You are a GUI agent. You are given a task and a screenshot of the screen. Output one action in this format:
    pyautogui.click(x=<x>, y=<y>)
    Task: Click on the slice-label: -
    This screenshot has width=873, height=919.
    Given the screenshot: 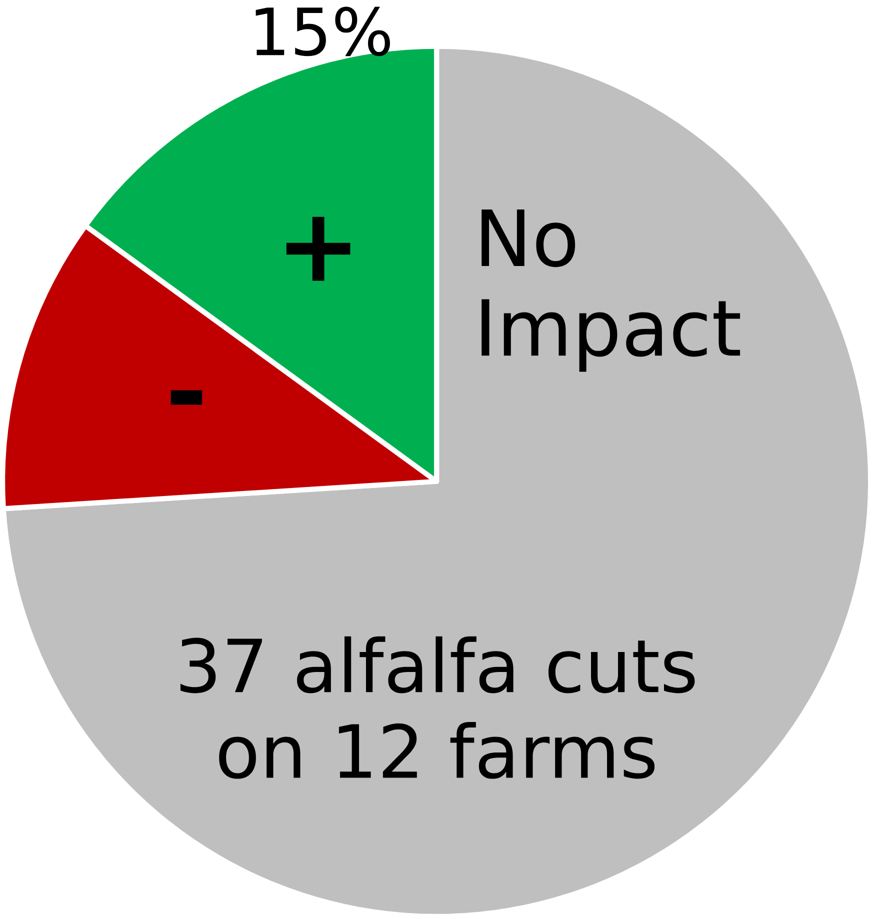 What is the action you would take?
    pyautogui.click(x=186, y=397)
    